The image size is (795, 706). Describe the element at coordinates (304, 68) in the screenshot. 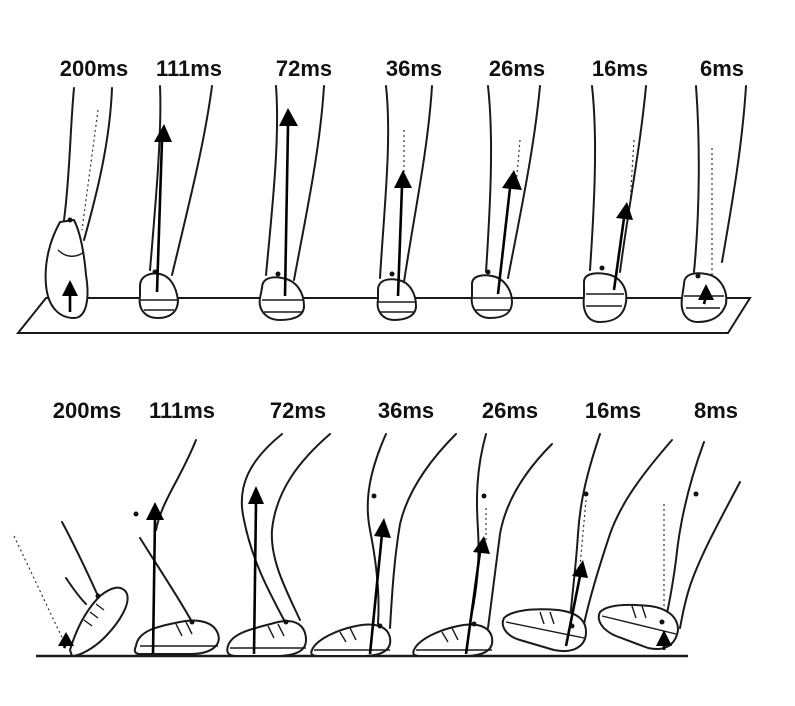

I see `rear-label-3: 72ms` at that location.